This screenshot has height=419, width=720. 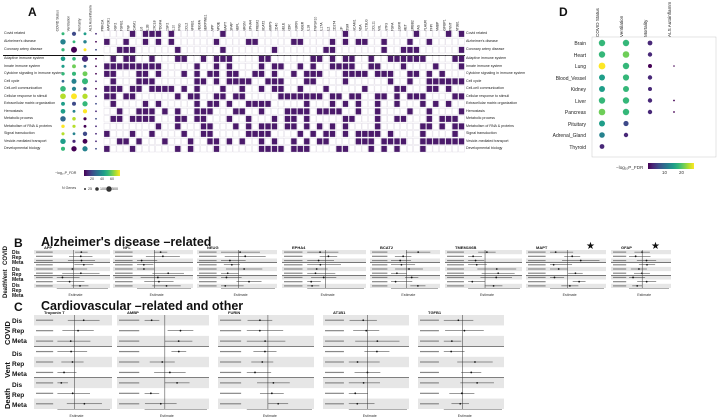 What do you see at coordinates (7, 398) in the screenshot?
I see `group-label-death: Death` at bounding box center [7, 398].